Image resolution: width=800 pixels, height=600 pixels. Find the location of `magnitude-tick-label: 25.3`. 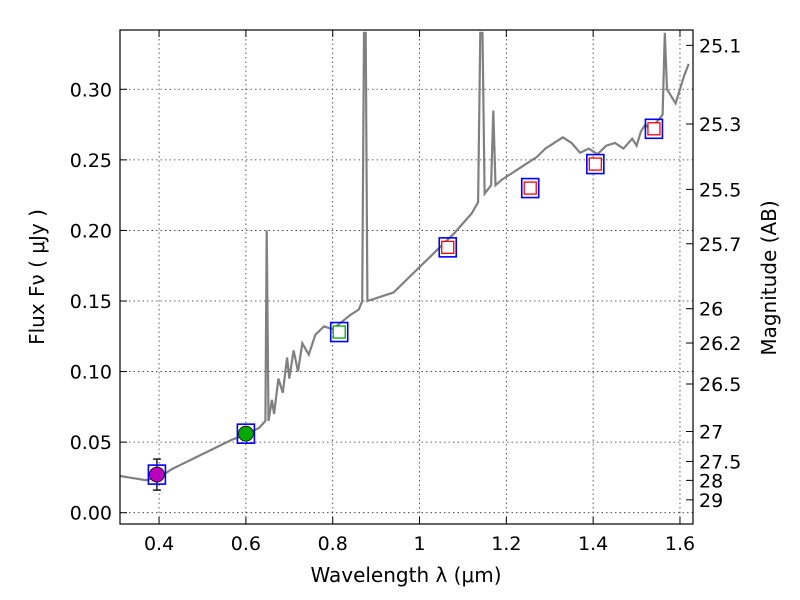

magnitude-tick-label: 25.3 is located at coordinates (720, 125).